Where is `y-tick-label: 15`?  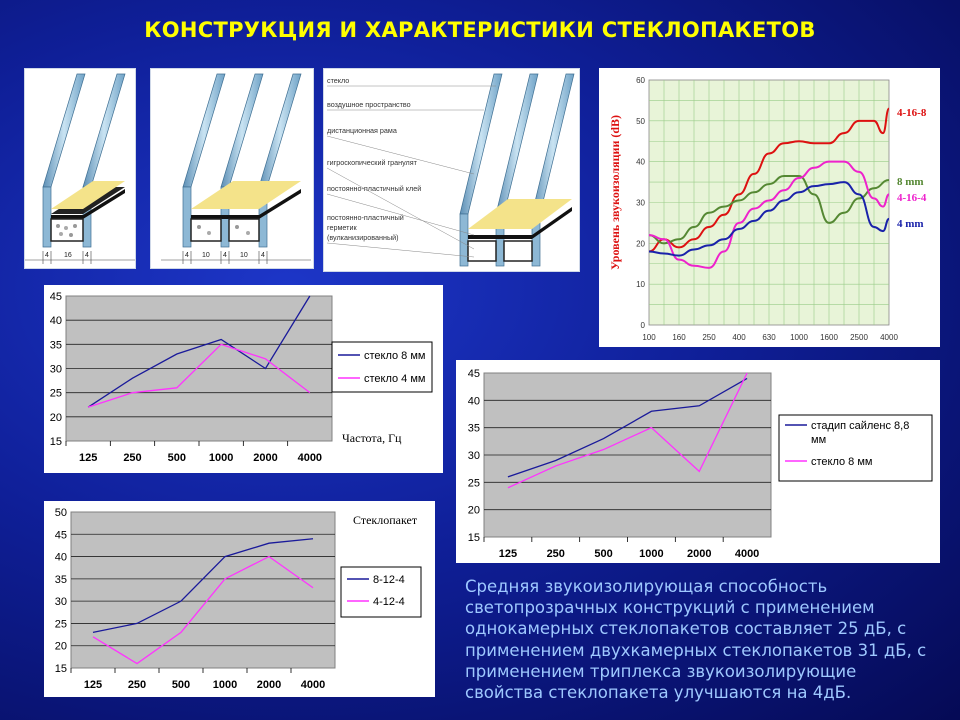 y-tick-label: 15 is located at coordinates (56, 442).